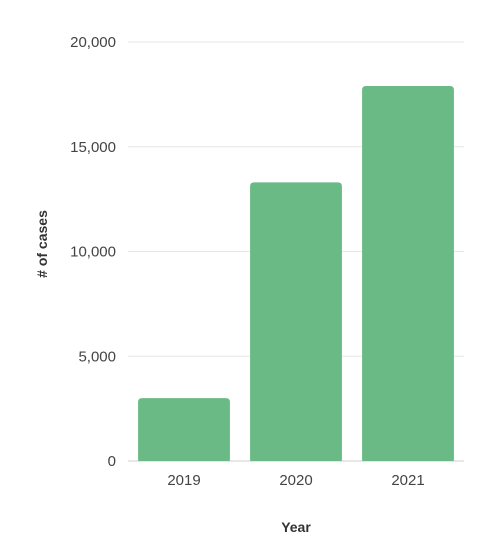 The image size is (484, 545). I want to click on y-tick-label: 10,000, so click(93, 252).